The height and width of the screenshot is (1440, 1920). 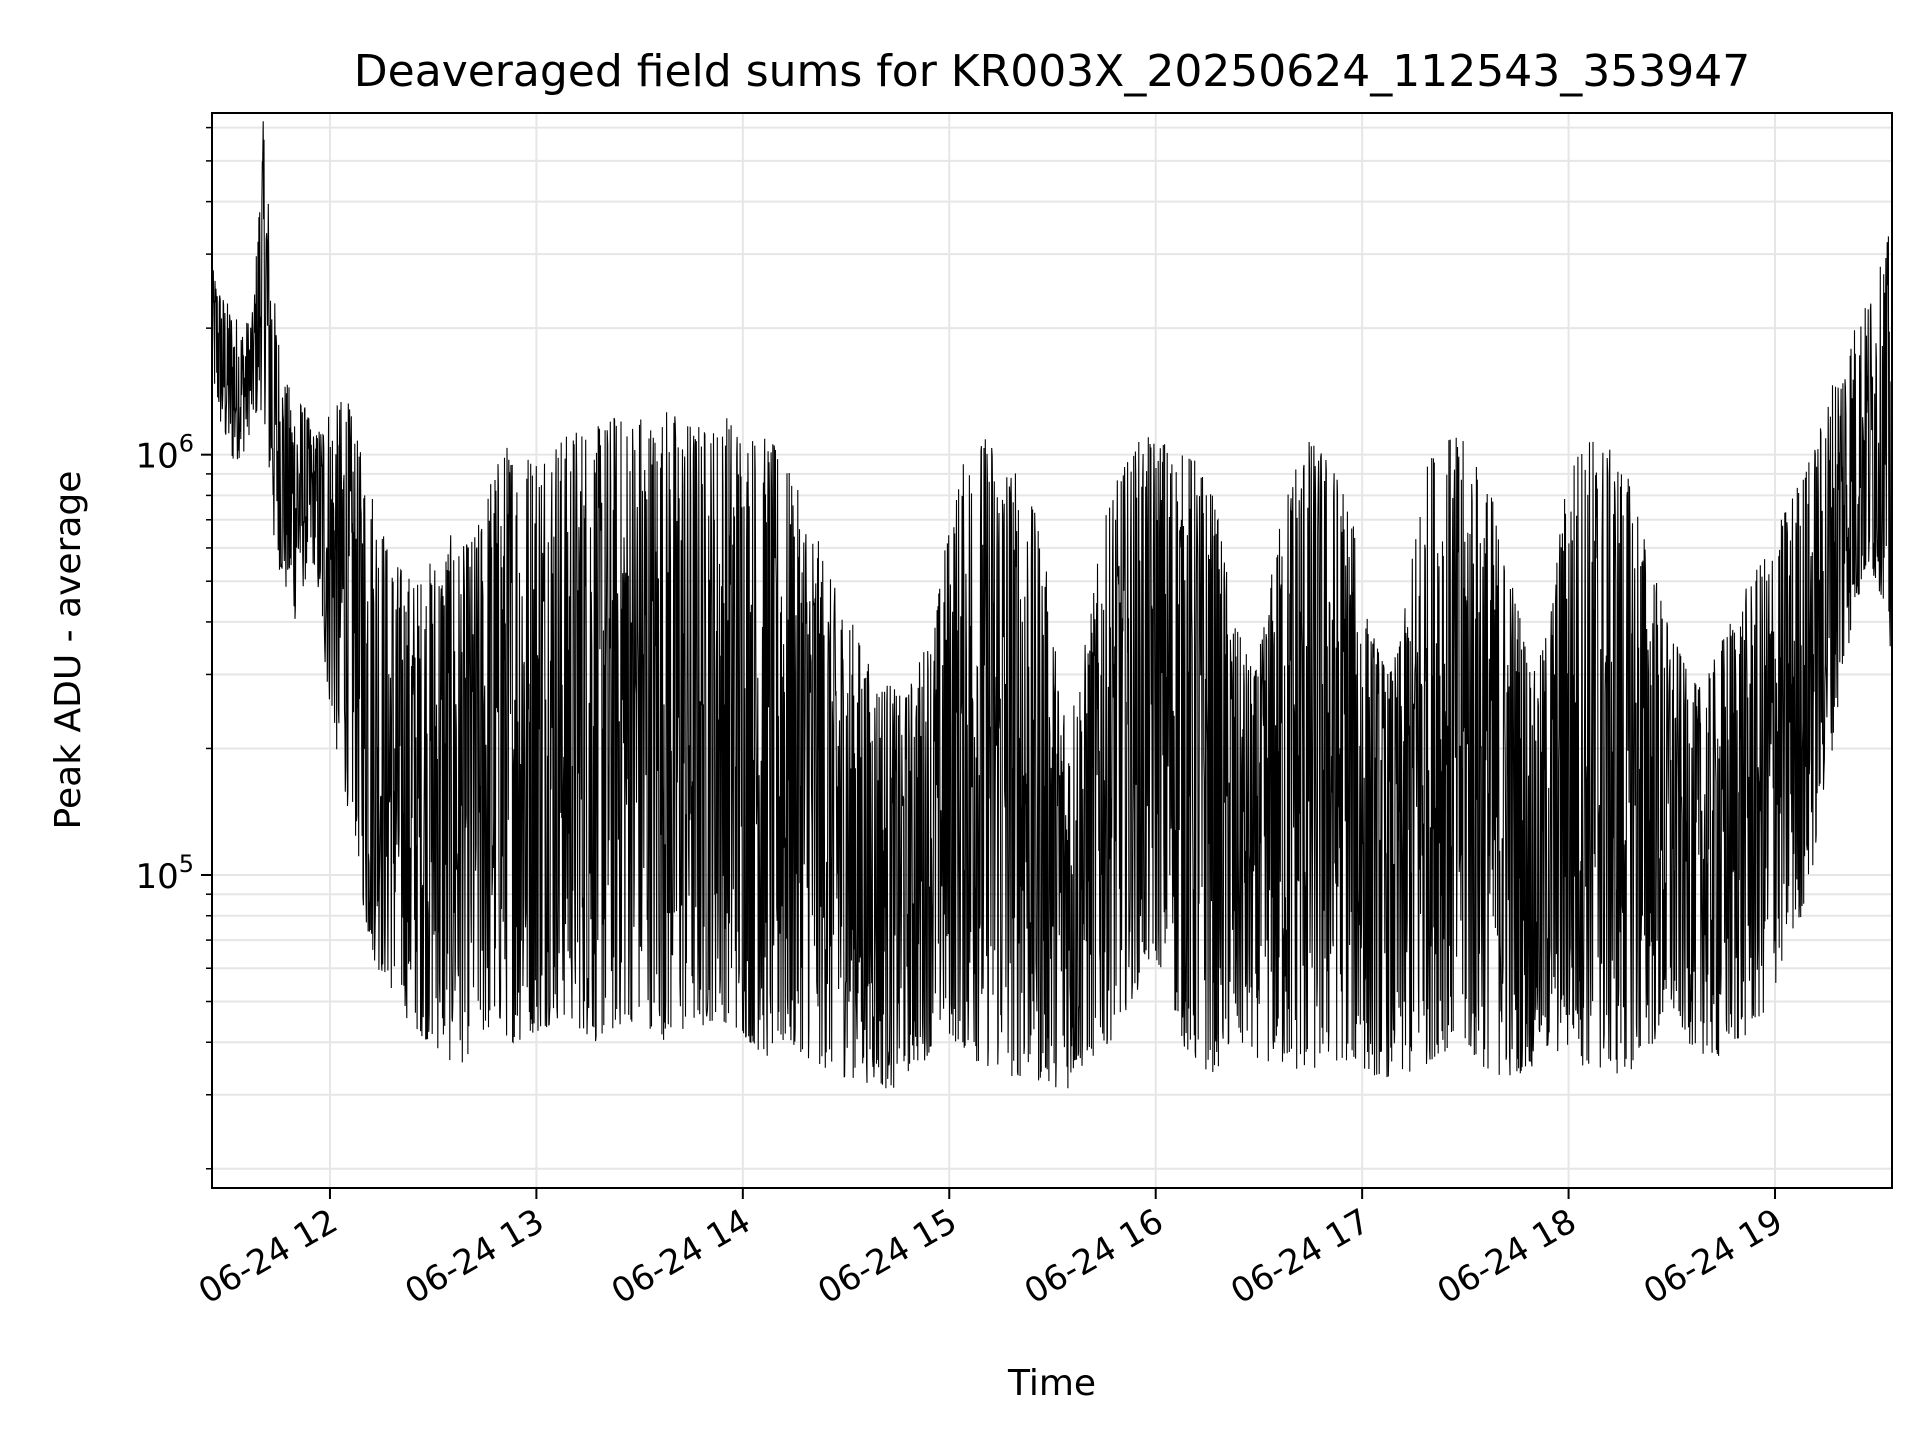 What do you see at coordinates (68, 650) in the screenshot?
I see `y-axis-label: Peak ADU - average` at bounding box center [68, 650].